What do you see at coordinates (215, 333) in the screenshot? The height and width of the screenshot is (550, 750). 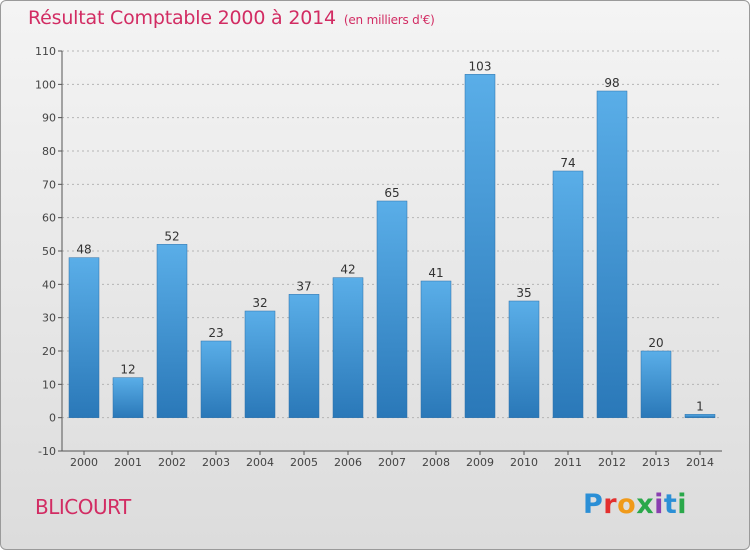 I see `data-label: 23` at bounding box center [215, 333].